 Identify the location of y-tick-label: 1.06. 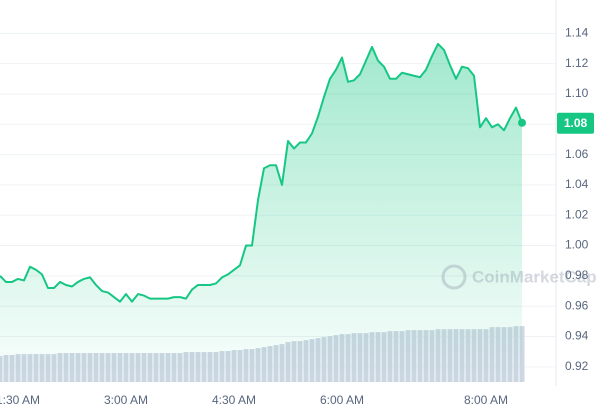
(577, 154).